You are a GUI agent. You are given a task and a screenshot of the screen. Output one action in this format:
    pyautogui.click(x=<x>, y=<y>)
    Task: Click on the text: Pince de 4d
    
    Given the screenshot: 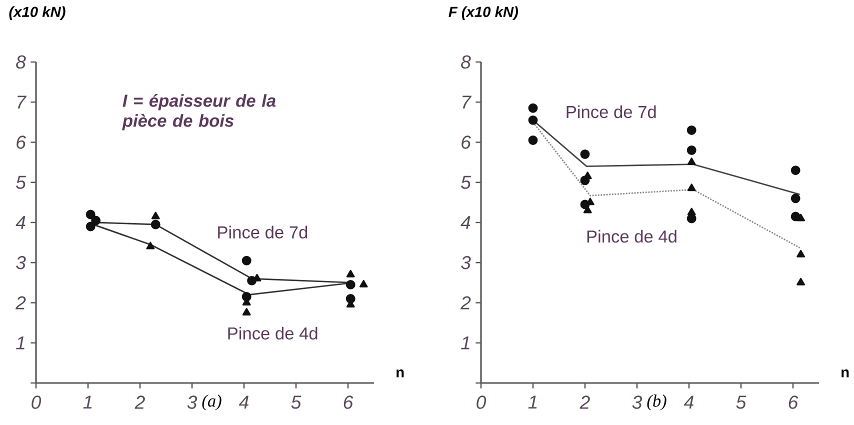 What is the action you would take?
    pyautogui.click(x=273, y=333)
    